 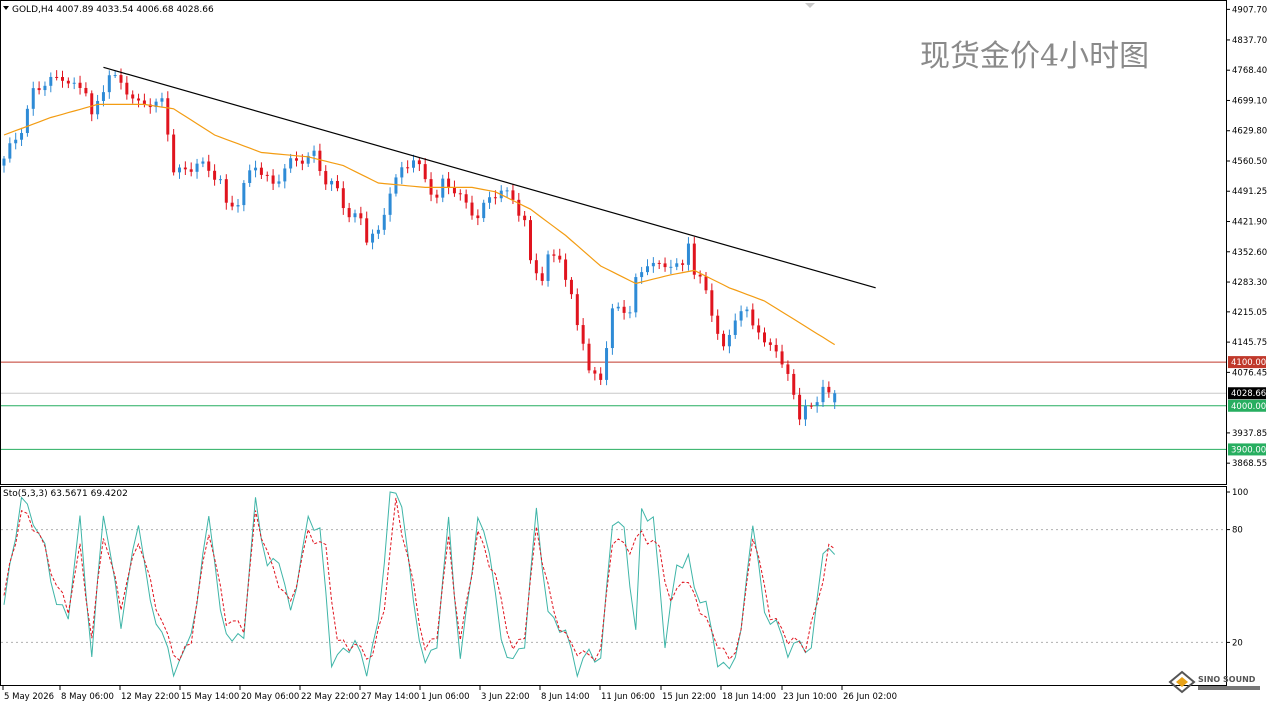 What do you see at coordinates (1240, 493) in the screenshot?
I see `stoch-tick-label: 100` at bounding box center [1240, 493].